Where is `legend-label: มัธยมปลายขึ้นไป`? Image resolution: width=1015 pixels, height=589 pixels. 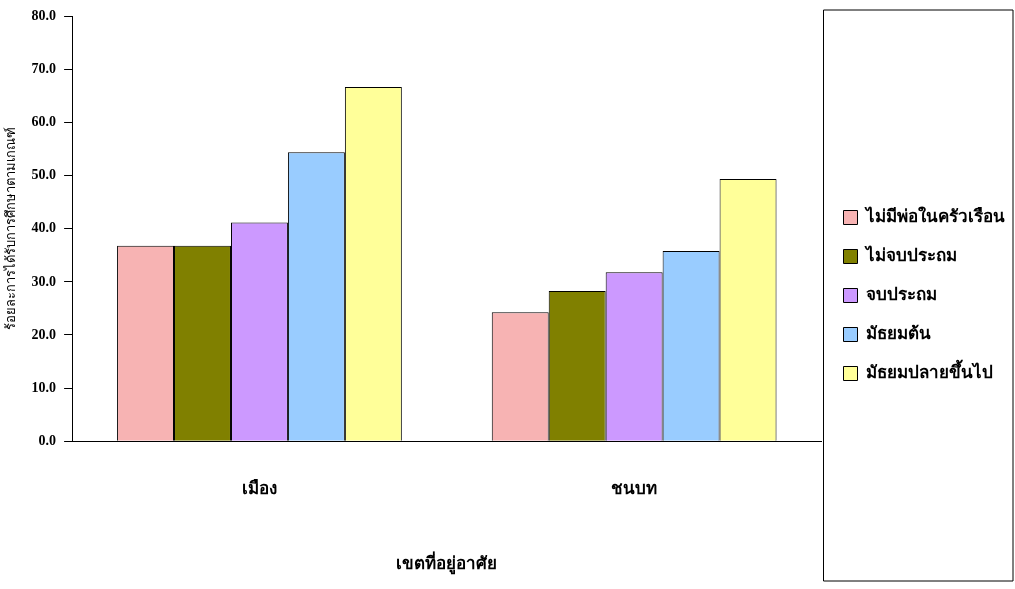 legend-label: มัธยมปลายขึ้นไป is located at coordinates (929, 370).